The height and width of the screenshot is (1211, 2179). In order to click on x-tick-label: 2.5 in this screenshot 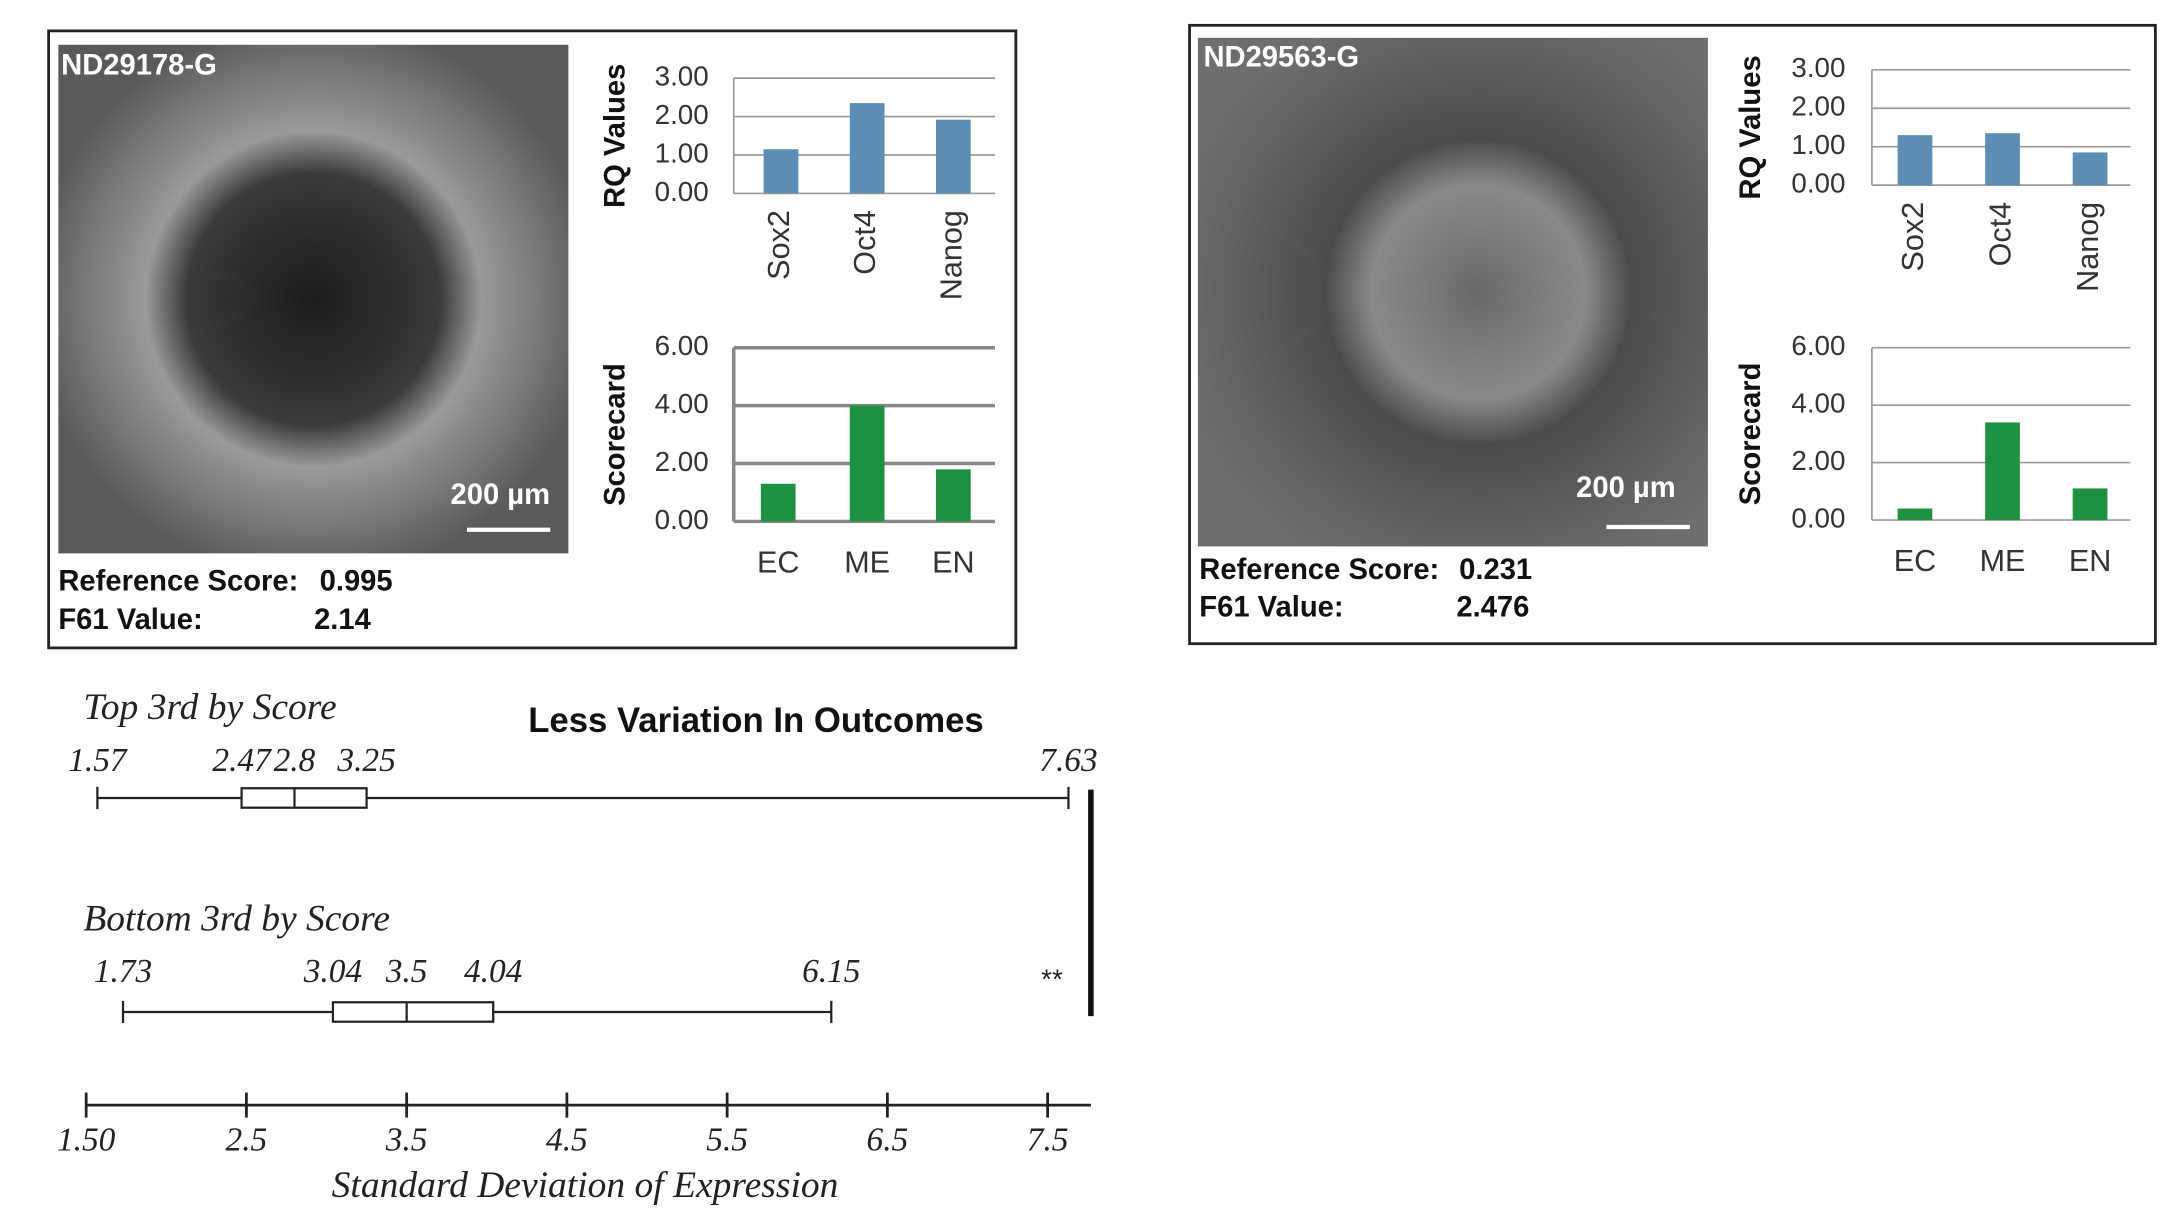, I will do `click(247, 1139)`.